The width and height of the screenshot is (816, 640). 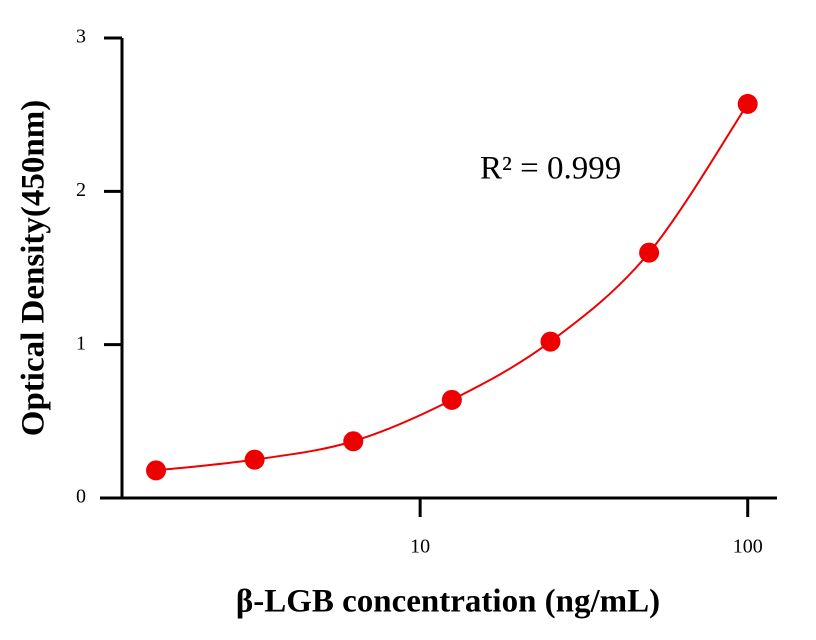 I want to click on y-axis-title: Optical Density(450nm), so click(x=34, y=268).